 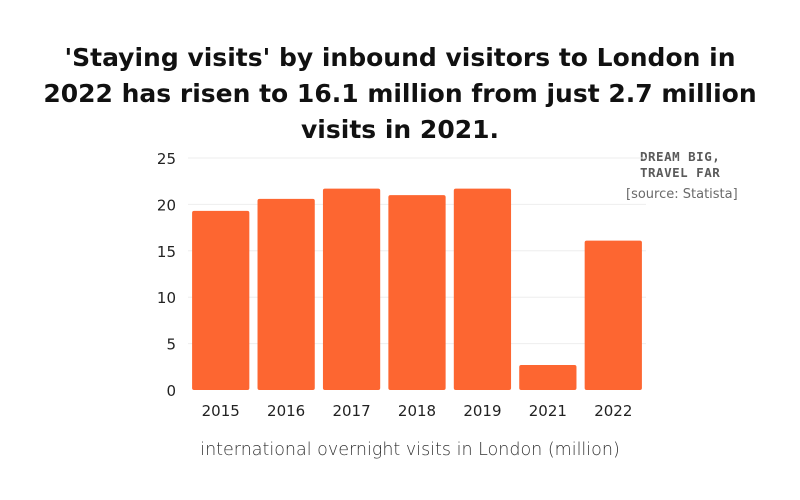 What do you see at coordinates (171, 345) in the screenshot?
I see `y-tick-label: 5` at bounding box center [171, 345].